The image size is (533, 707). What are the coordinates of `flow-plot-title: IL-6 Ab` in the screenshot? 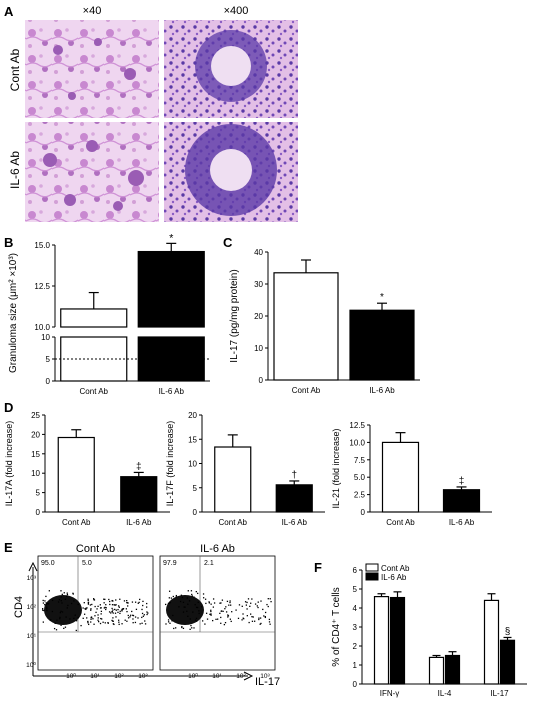 It's located at (217, 549).